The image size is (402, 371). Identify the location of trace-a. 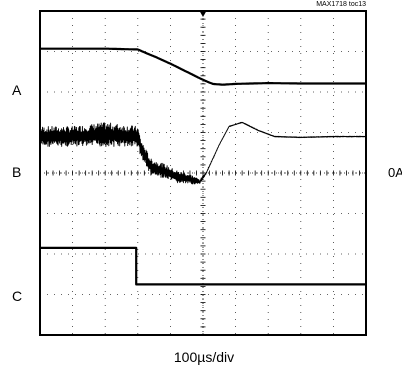
(203, 66).